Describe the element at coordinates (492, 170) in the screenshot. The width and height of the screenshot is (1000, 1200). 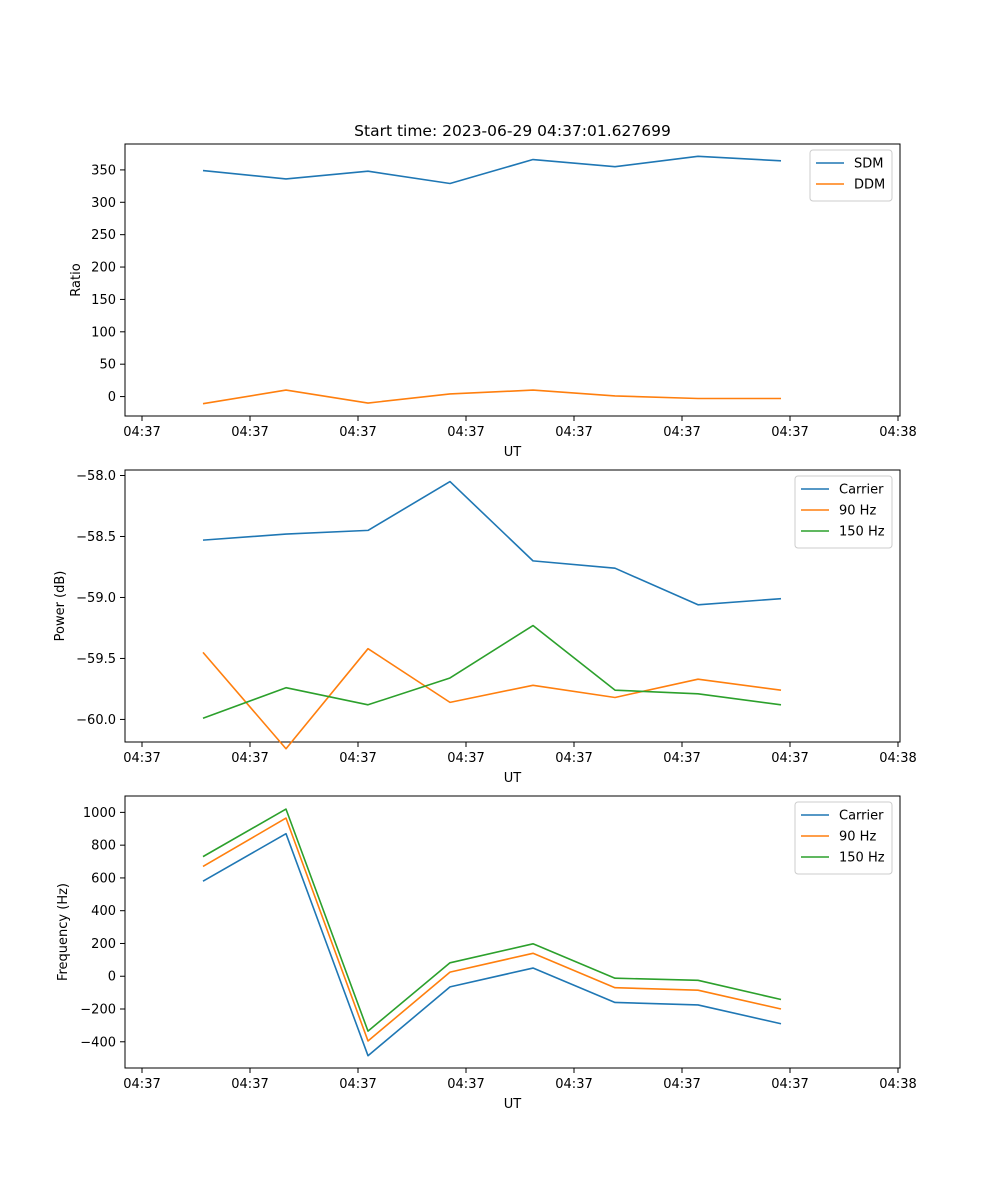
I see `series-line-sdm` at that location.